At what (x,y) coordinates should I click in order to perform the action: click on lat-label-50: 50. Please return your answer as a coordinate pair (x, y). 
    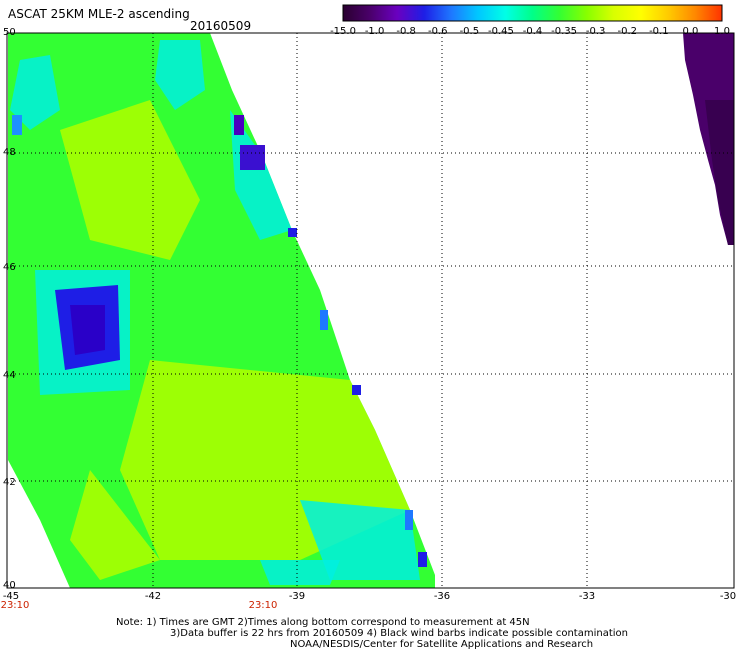
    Looking at the image, I should click on (9, 32).